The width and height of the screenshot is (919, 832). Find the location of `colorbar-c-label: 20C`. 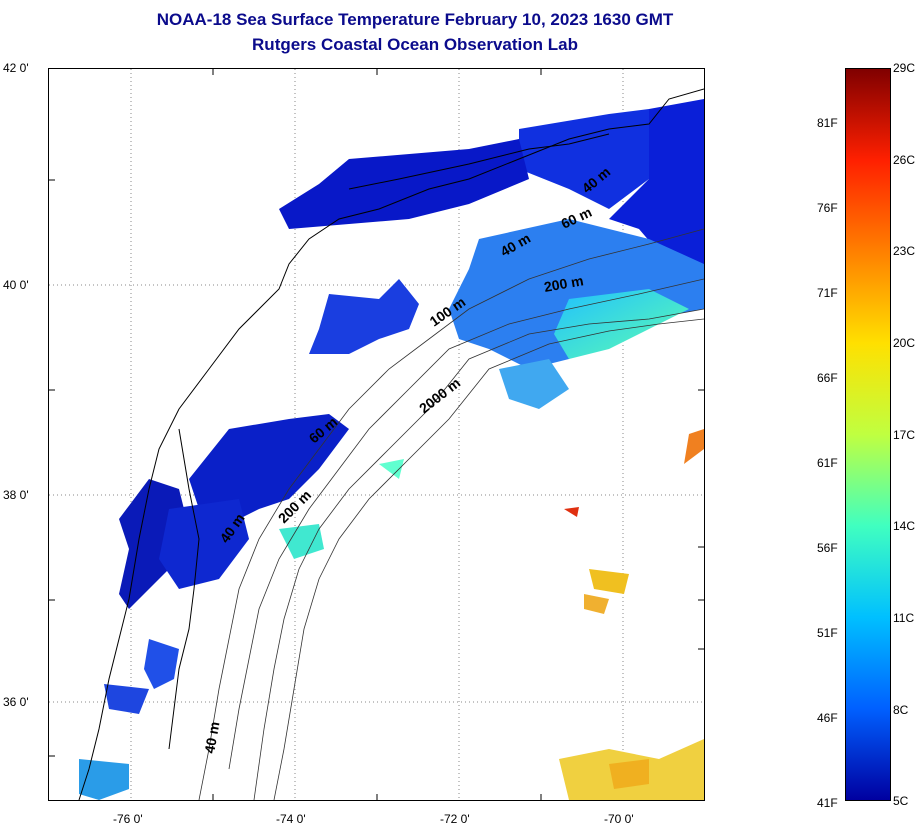

colorbar-c-label: 20C is located at coordinates (904, 343).